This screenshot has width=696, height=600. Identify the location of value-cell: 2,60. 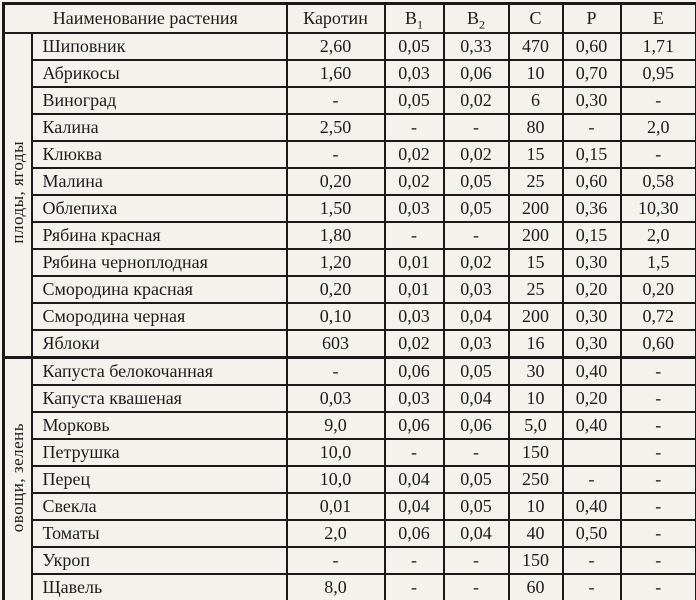
(335, 46).